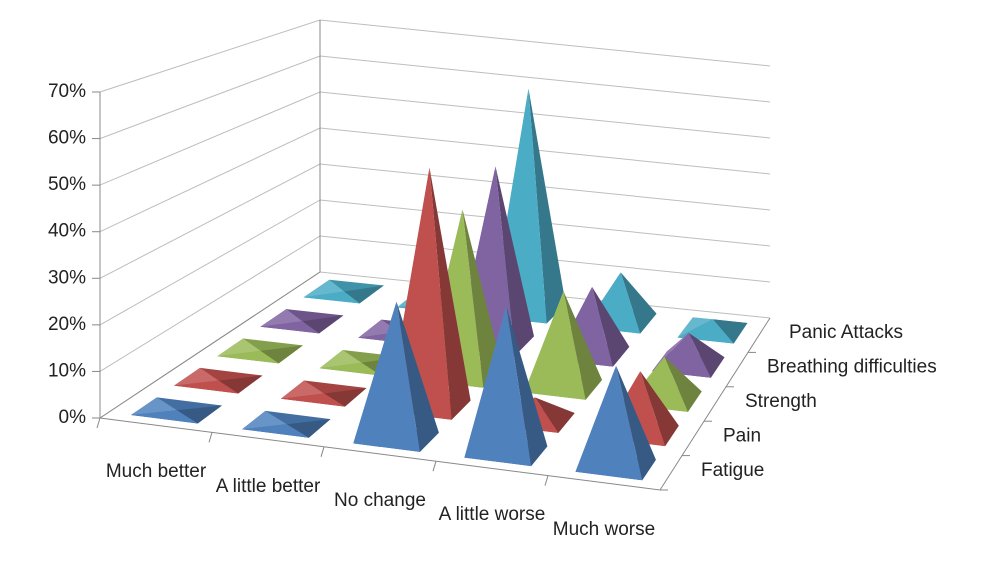 The image size is (998, 569). I want to click on legend-label: Breathing difficulties, so click(852, 367).